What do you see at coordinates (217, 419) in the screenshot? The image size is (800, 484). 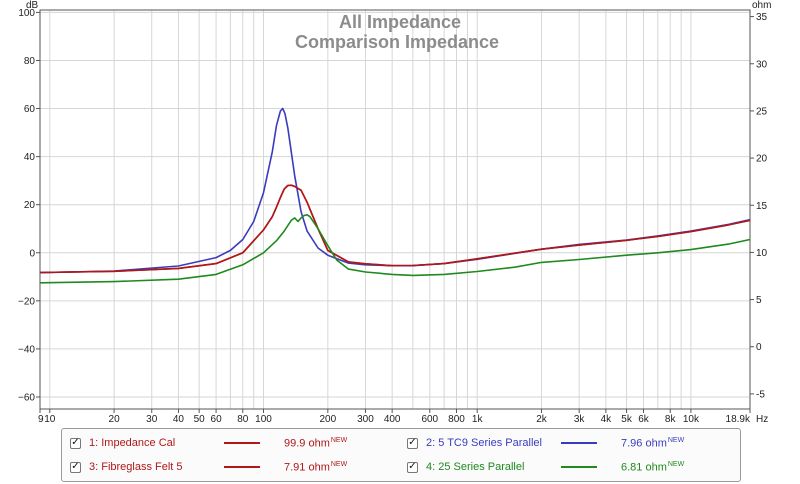 I see `x-tick-label: 60` at bounding box center [217, 419].